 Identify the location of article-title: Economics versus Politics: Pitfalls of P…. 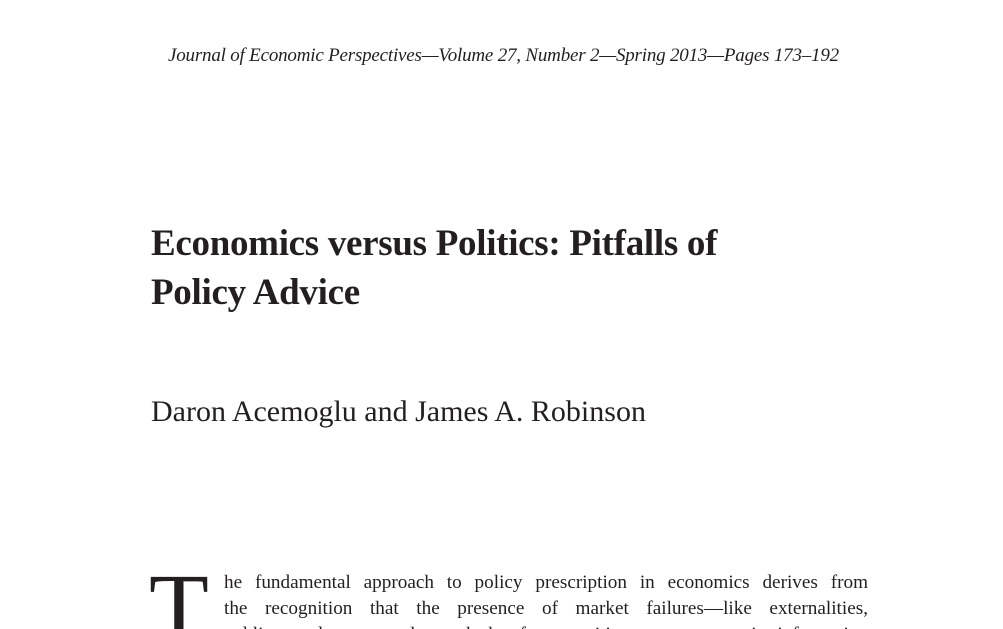
(511, 268).